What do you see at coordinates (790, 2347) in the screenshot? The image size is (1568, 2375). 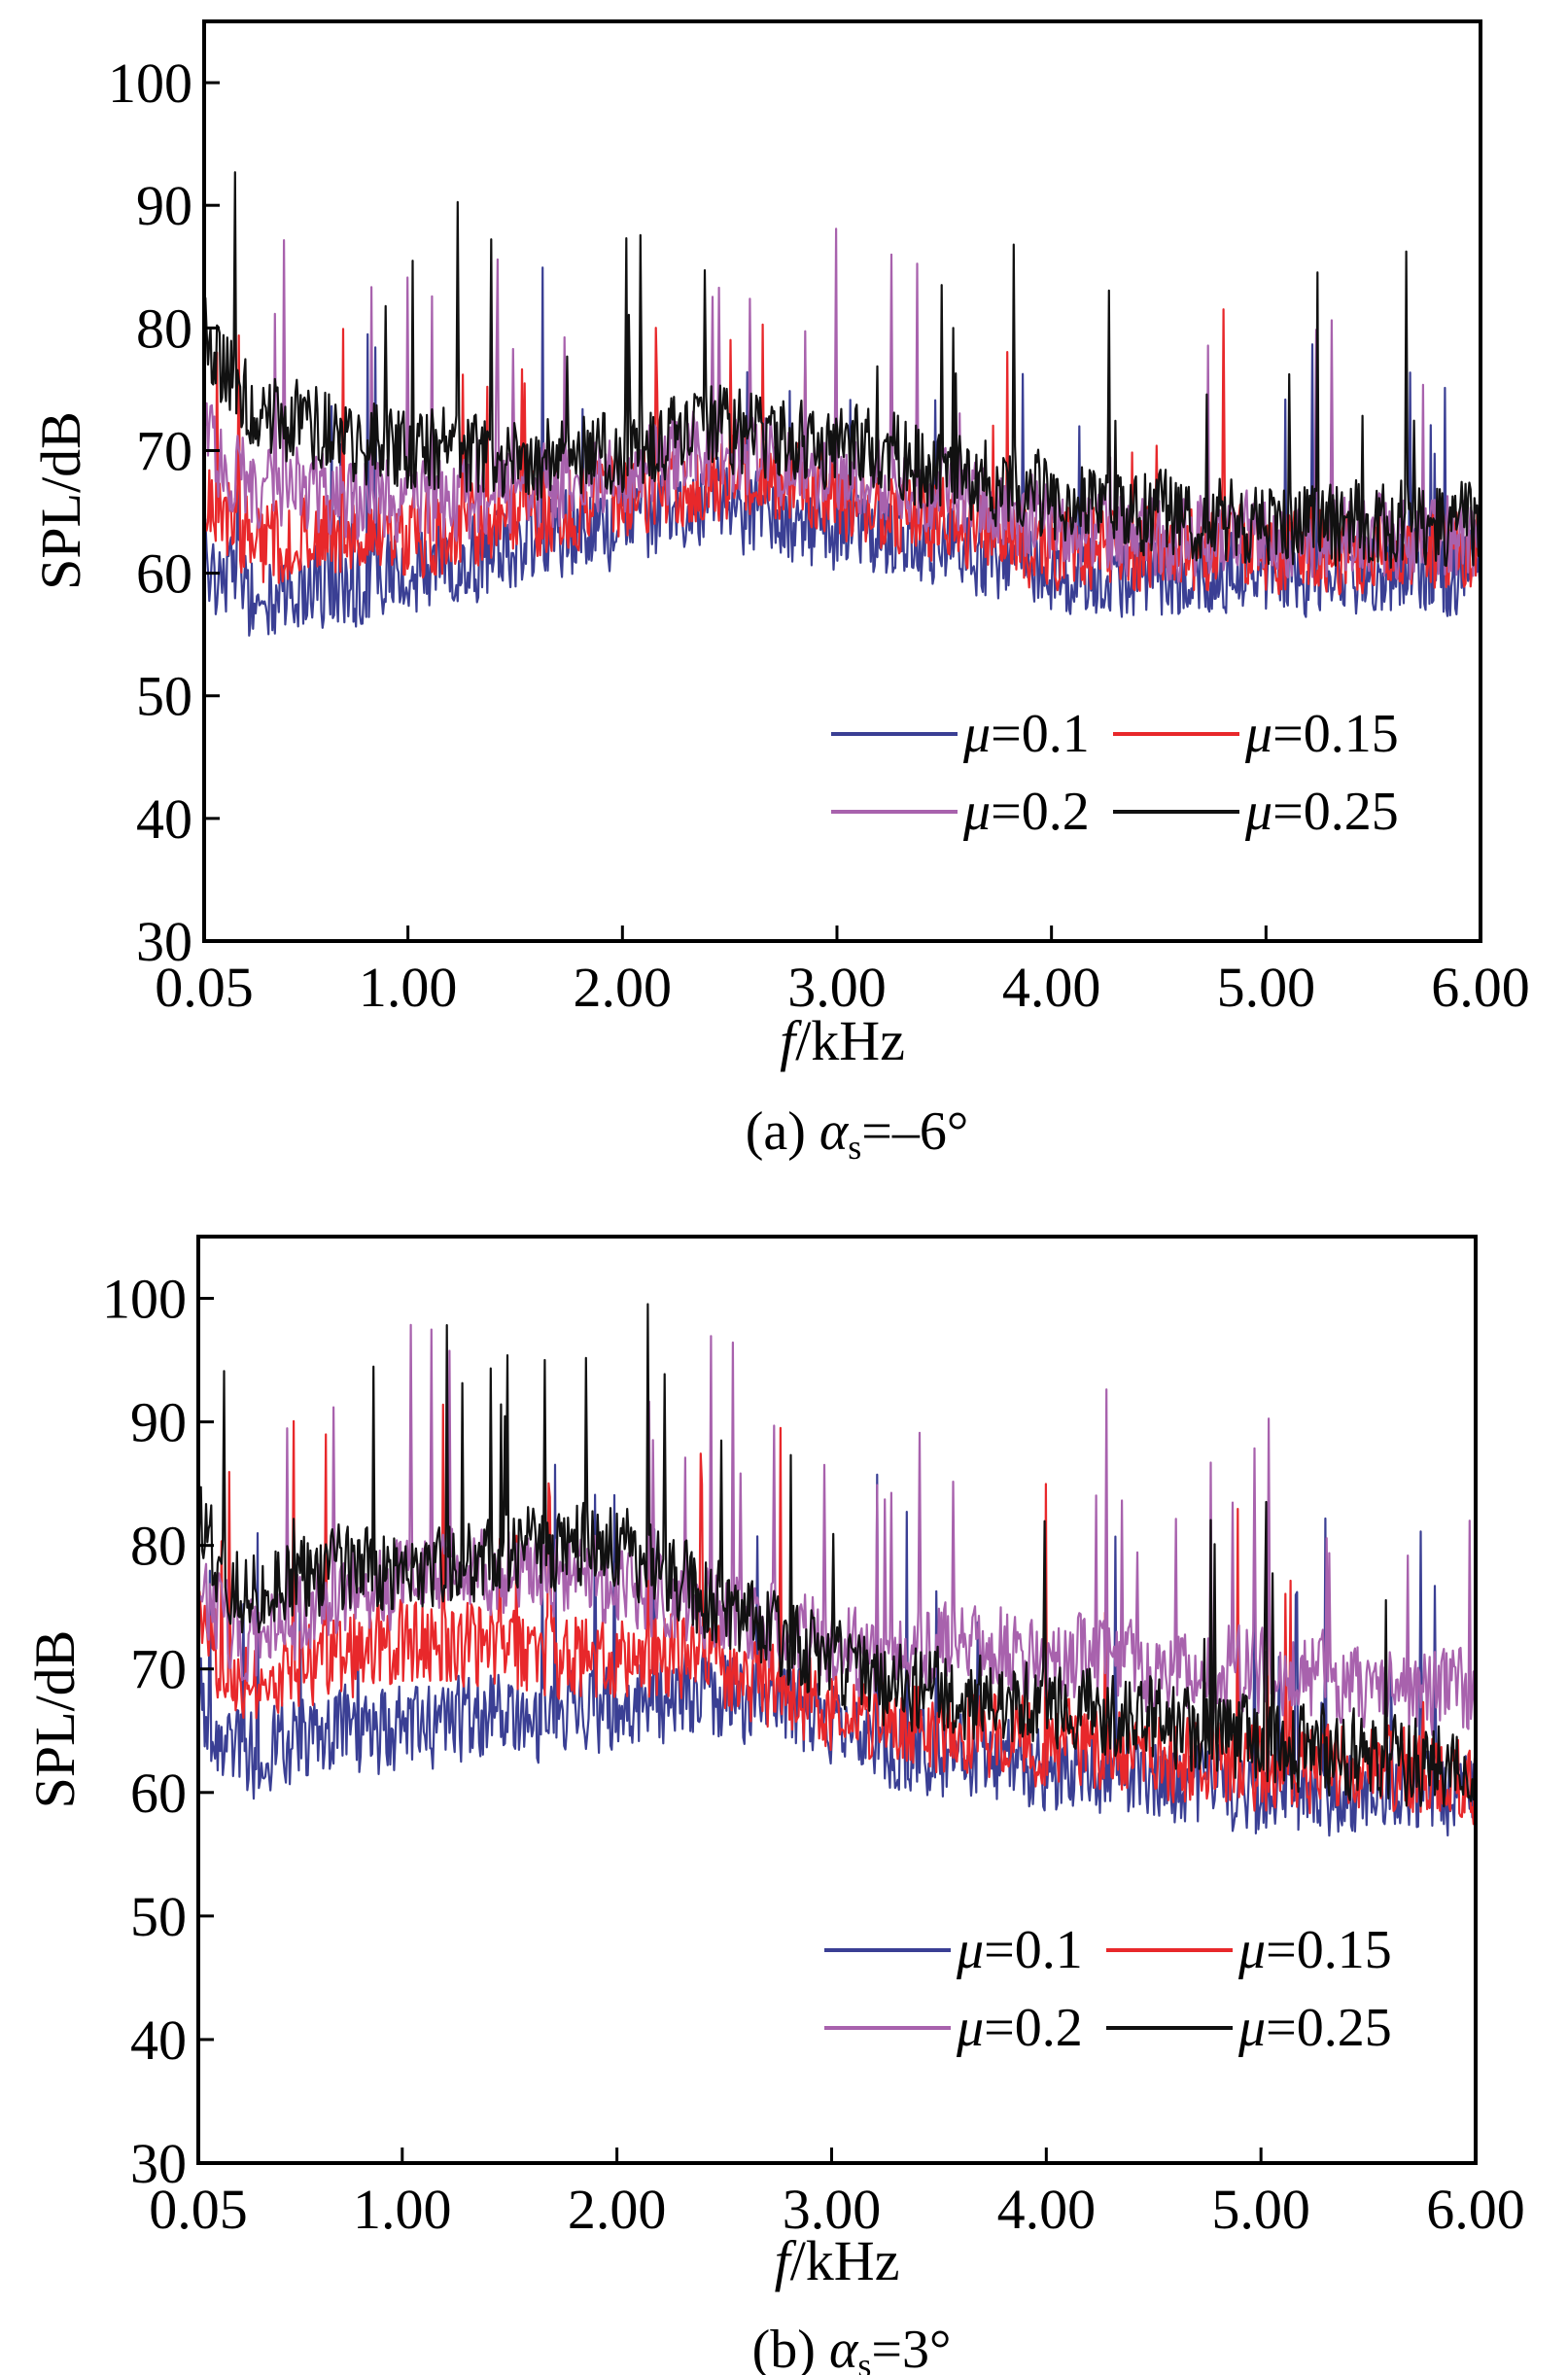 I see `caption-prefix: (b)` at bounding box center [790, 2347].